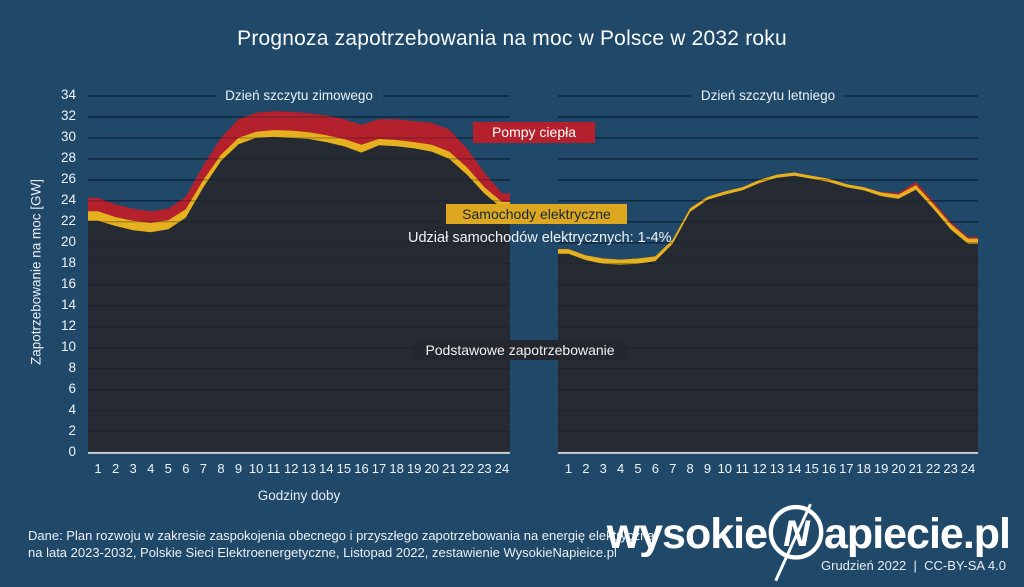 The width and height of the screenshot is (1024, 587). I want to click on logo-text-suffix: apiecie.pl, so click(917, 533).